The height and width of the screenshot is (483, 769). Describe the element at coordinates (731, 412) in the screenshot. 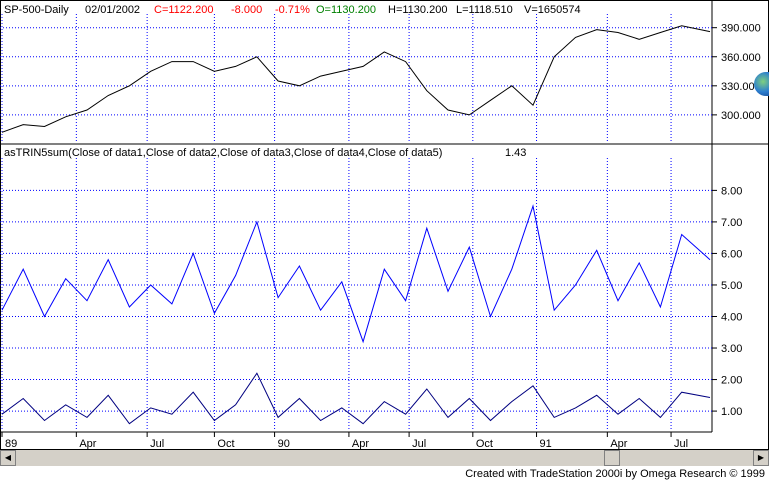

I see `y-tick-label: 1.00` at that location.